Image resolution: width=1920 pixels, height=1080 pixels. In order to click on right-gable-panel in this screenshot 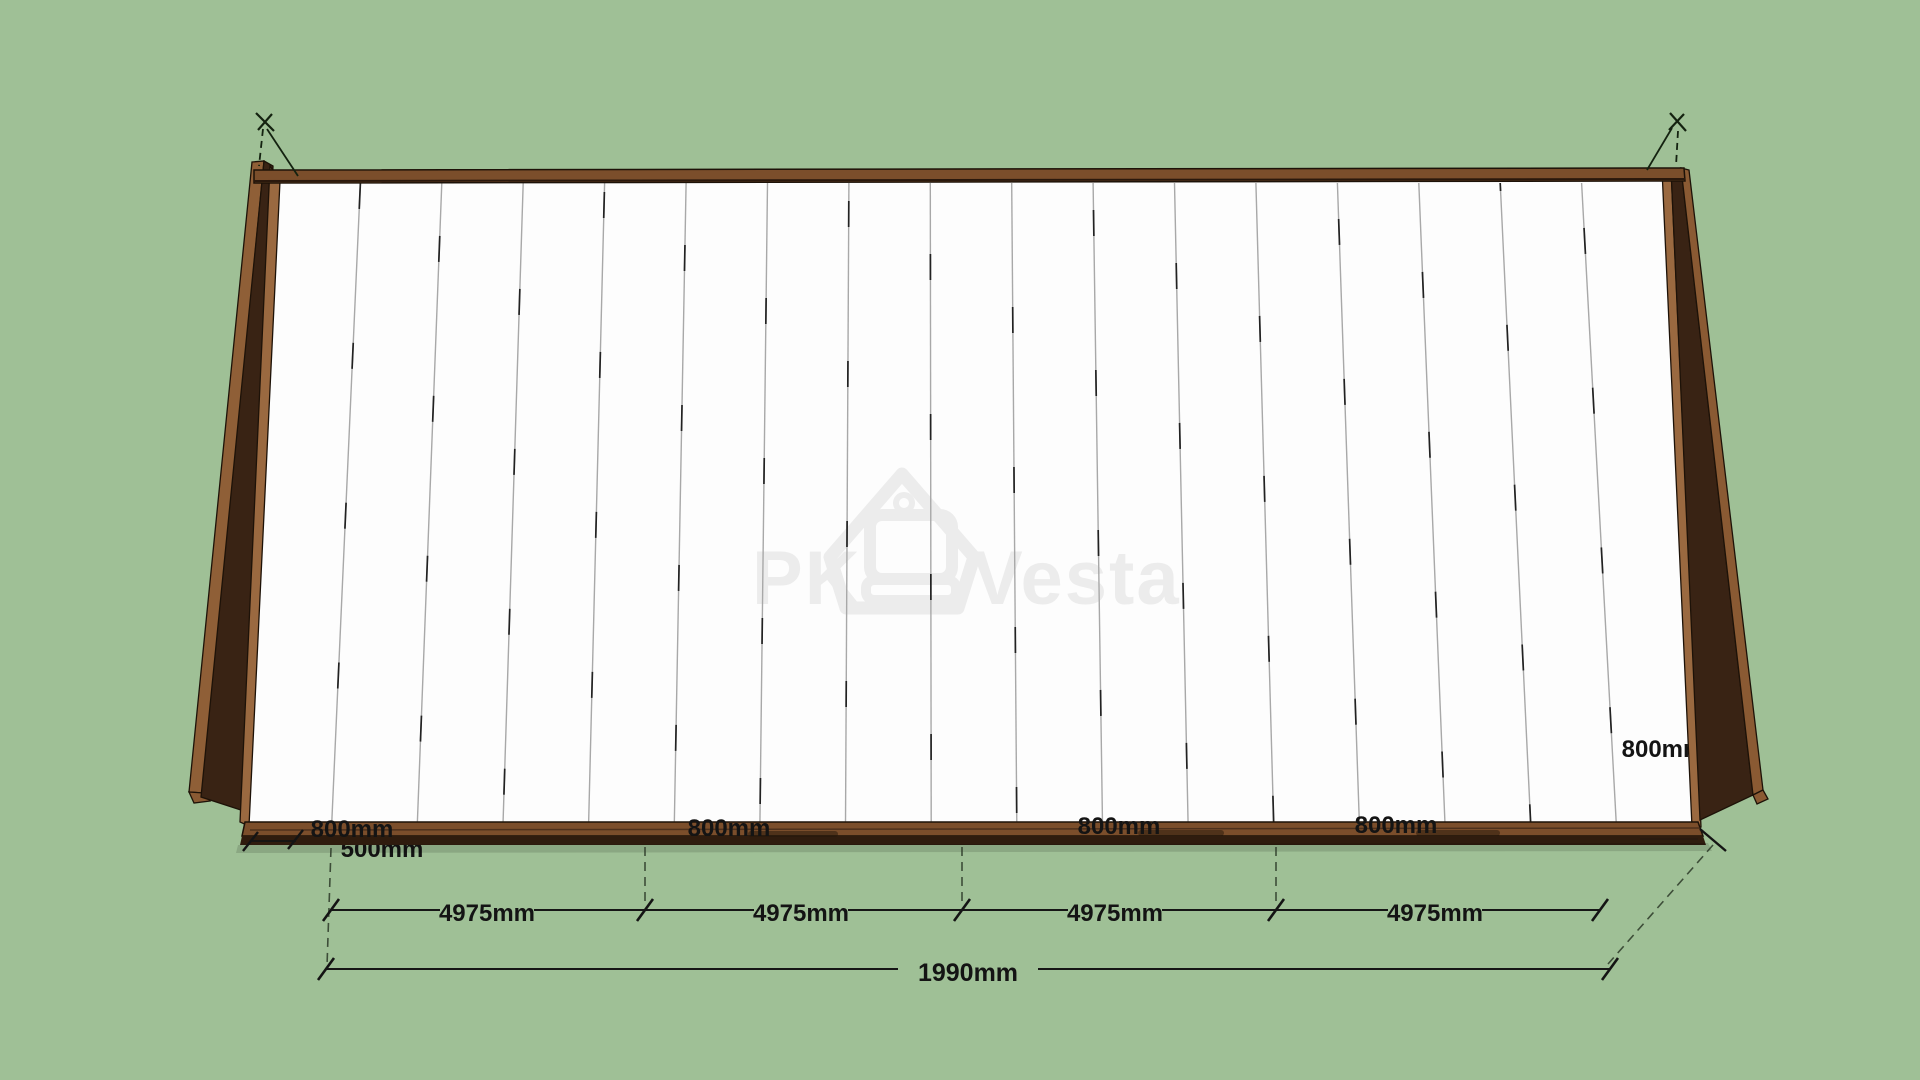, I will do `click(1715, 497)`.